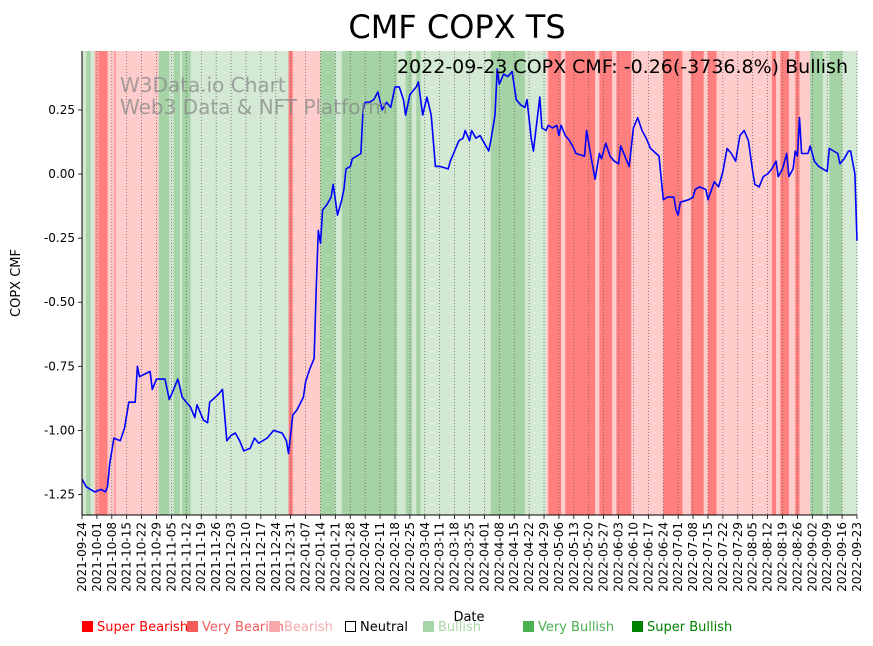 The height and width of the screenshot is (646, 873). What do you see at coordinates (812, 557) in the screenshot?
I see `x-tick-label: 2022-09-02` at bounding box center [812, 557].